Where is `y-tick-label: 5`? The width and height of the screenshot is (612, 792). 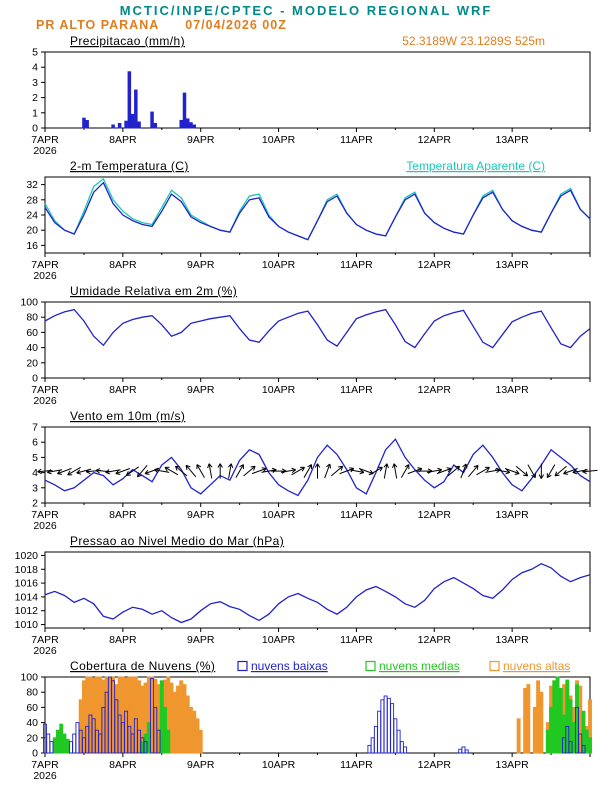
y-tick-label: 5 is located at coordinates (35, 53).